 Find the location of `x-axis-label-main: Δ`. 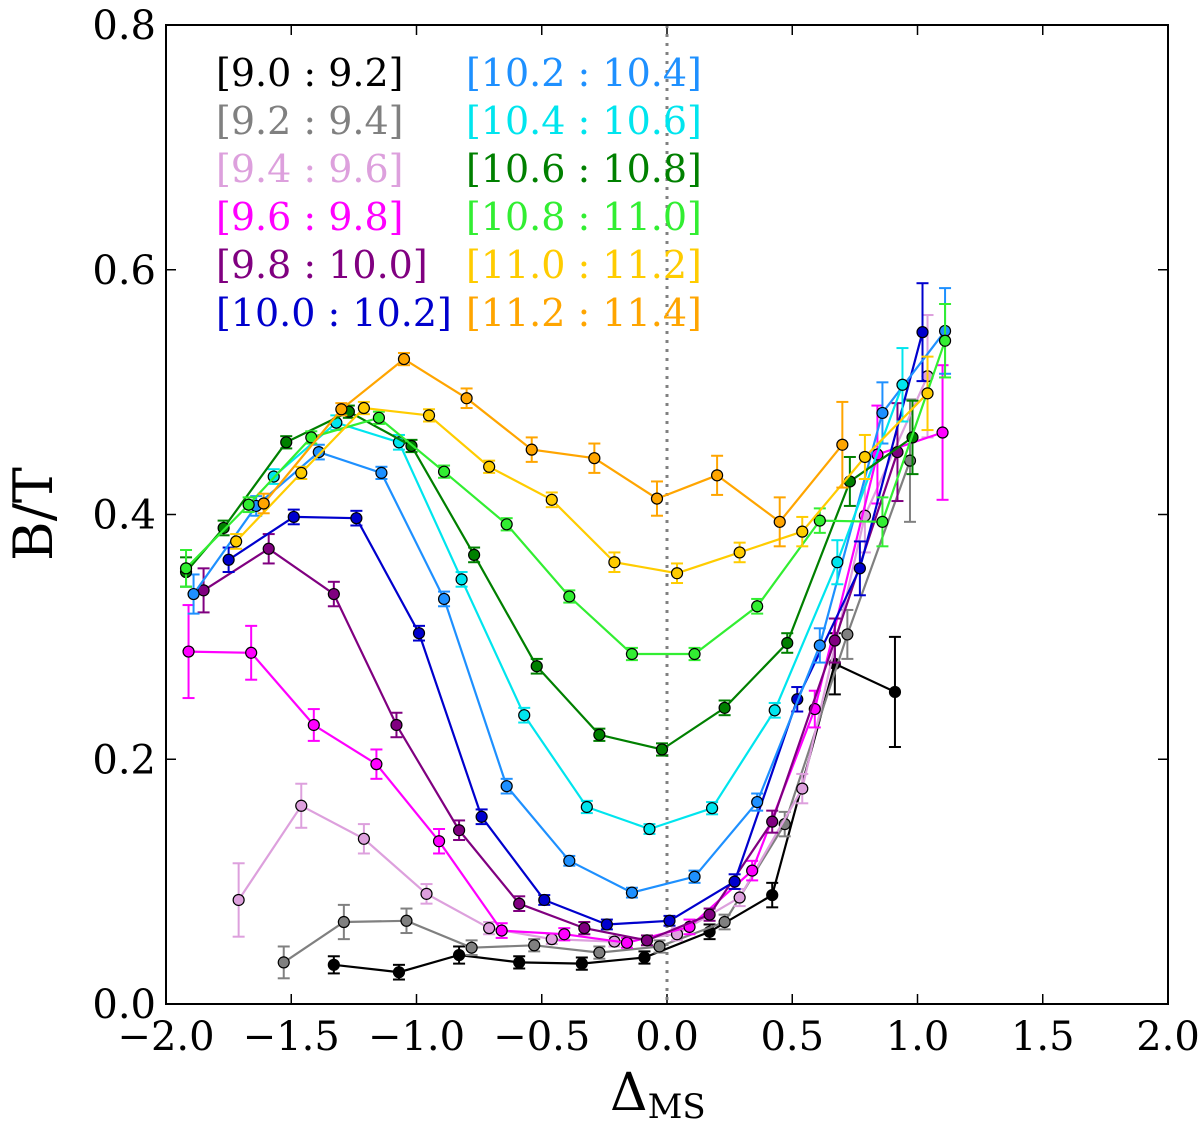

x-axis-label-main: Δ is located at coordinates (629, 1093).